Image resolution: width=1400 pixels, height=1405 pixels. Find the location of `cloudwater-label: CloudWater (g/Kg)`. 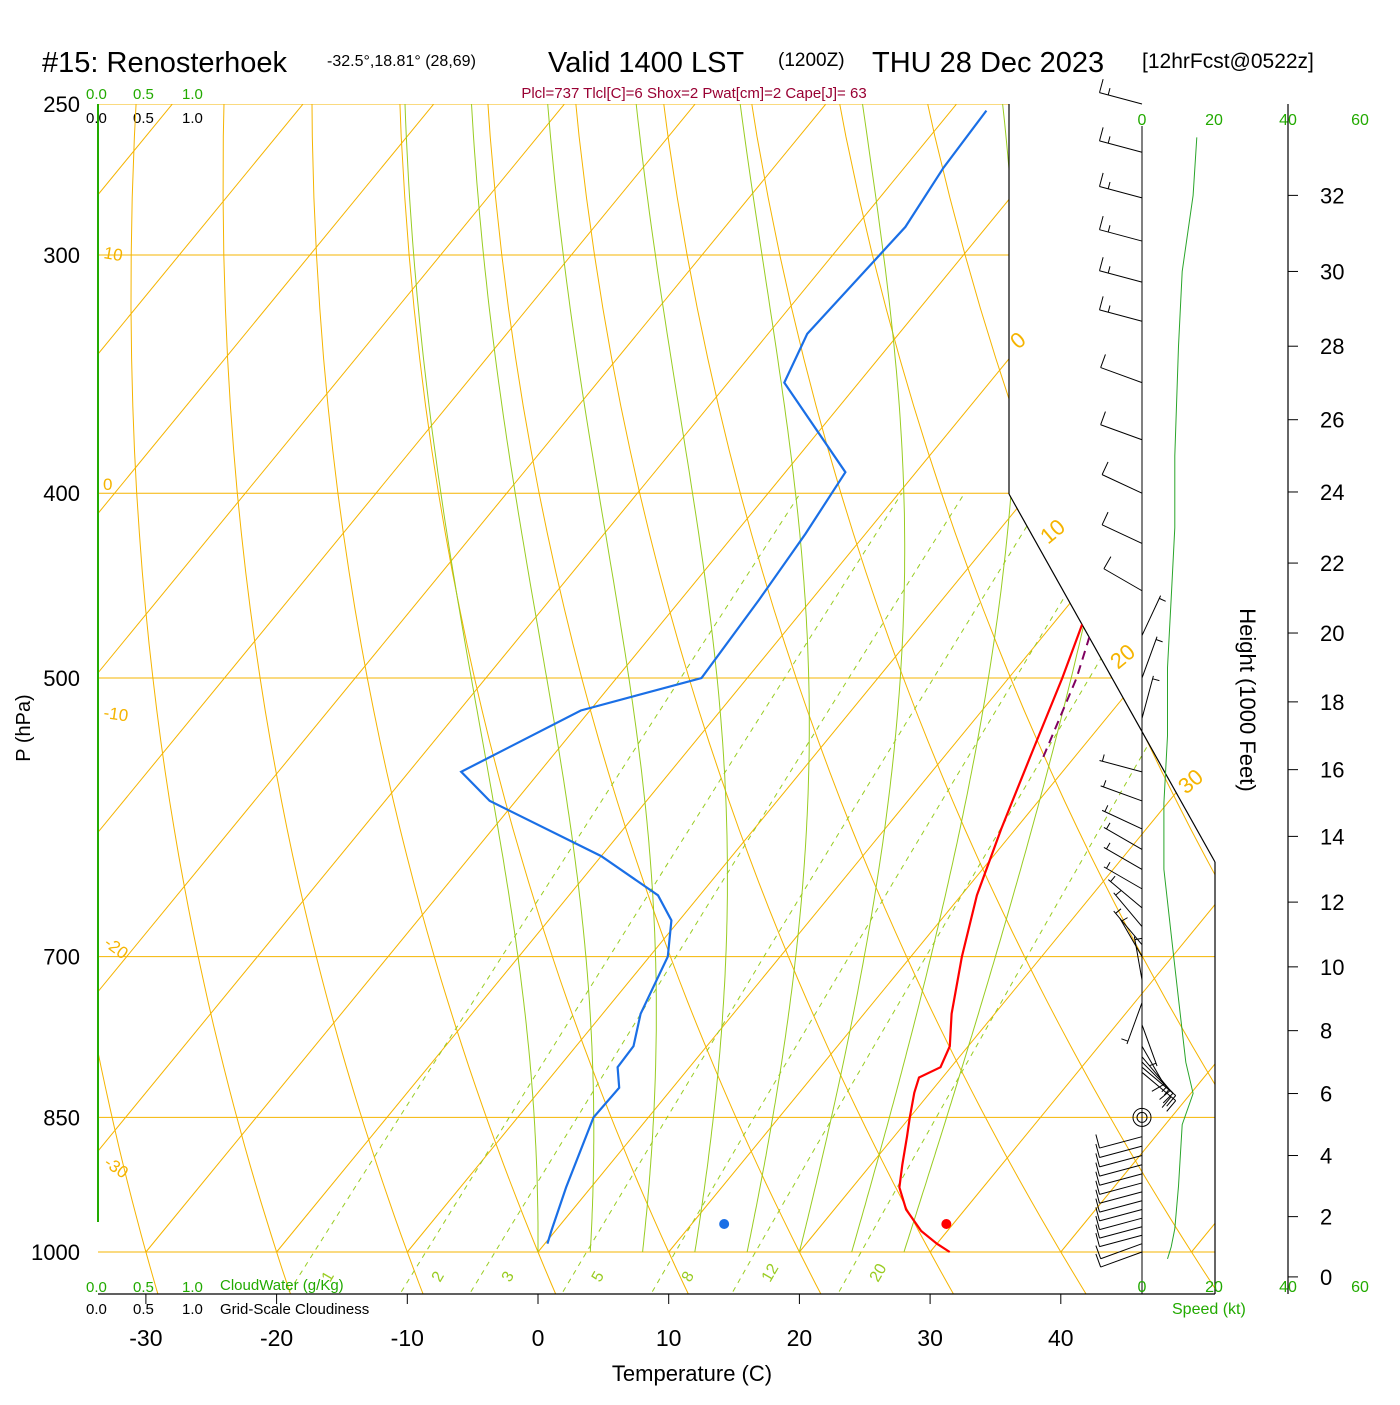

cloudwater-label: CloudWater (g/Kg) is located at coordinates (282, 1285).